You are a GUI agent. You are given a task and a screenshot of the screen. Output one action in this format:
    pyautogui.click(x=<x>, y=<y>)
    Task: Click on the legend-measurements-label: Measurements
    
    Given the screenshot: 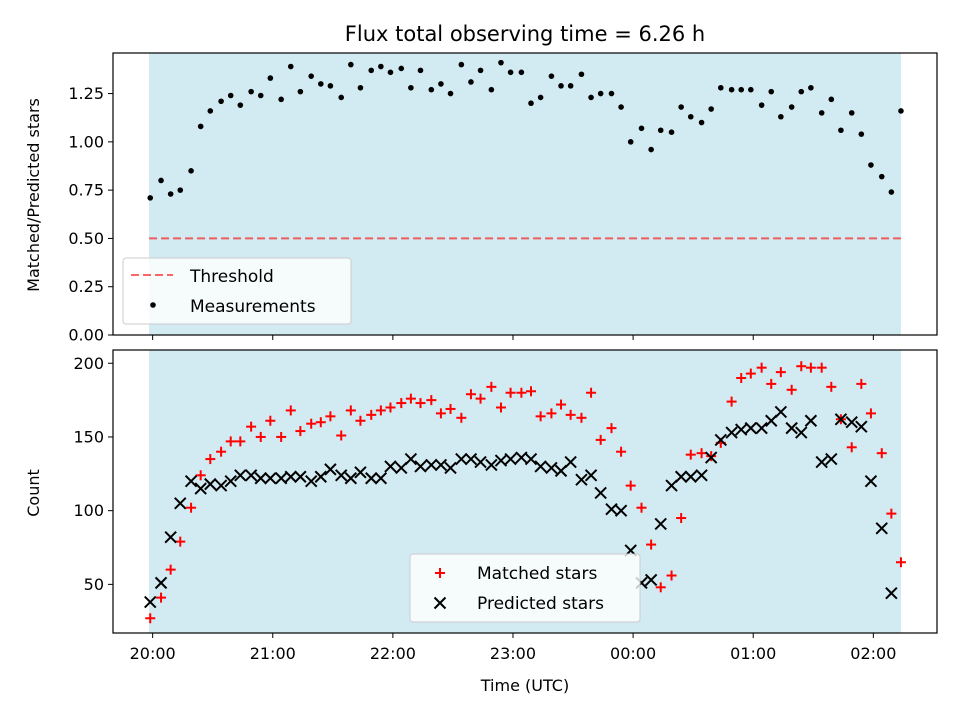 What is the action you would take?
    pyautogui.click(x=253, y=307)
    